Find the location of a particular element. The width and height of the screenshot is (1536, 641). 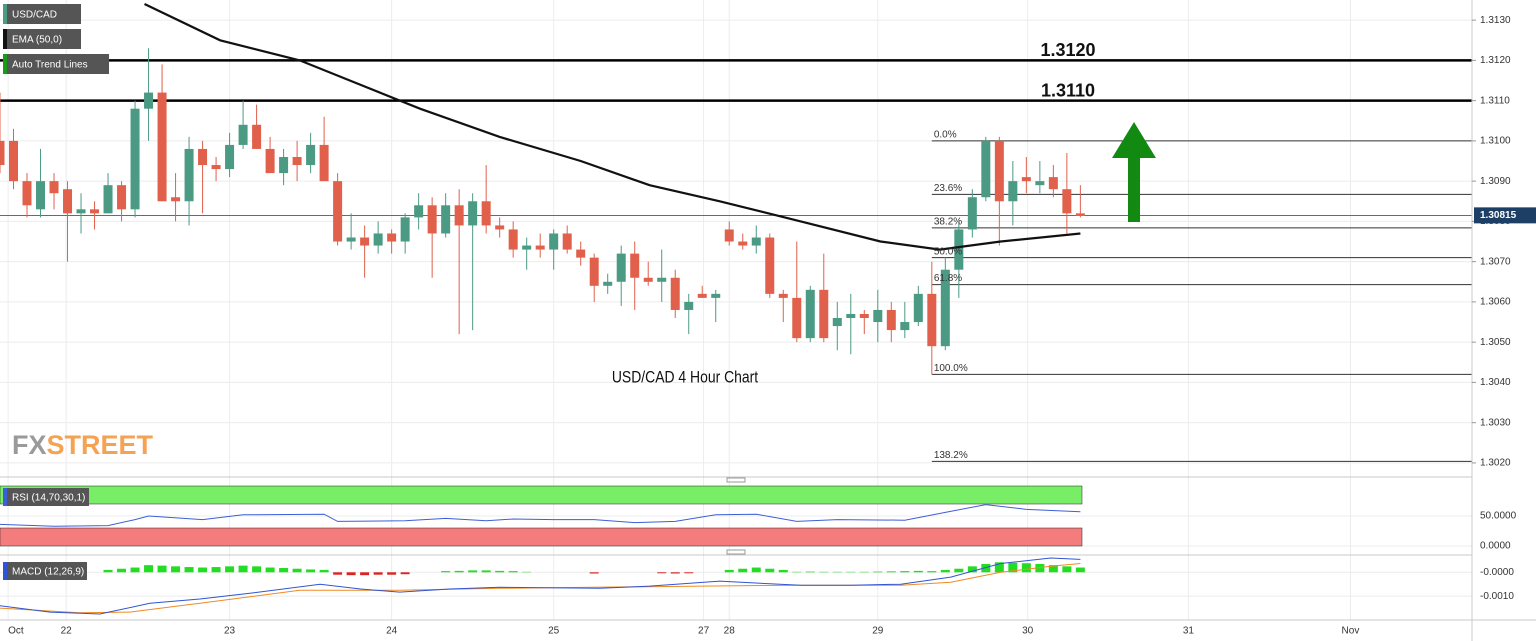

fib-label: 38.2% is located at coordinates (948, 221).